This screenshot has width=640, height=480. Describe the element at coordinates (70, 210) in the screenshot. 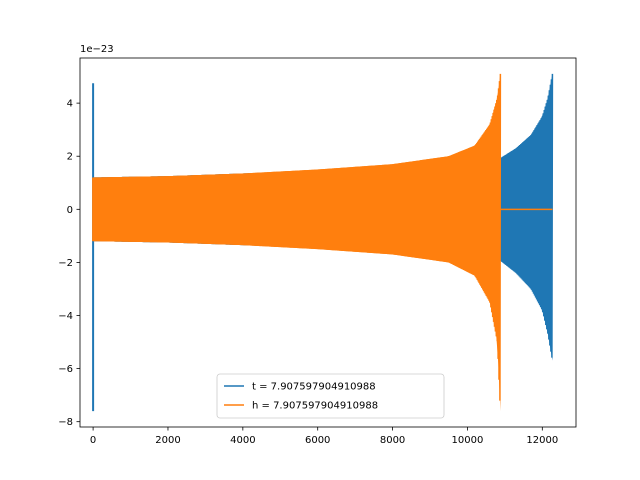

I see `y-tick-label: 0` at that location.